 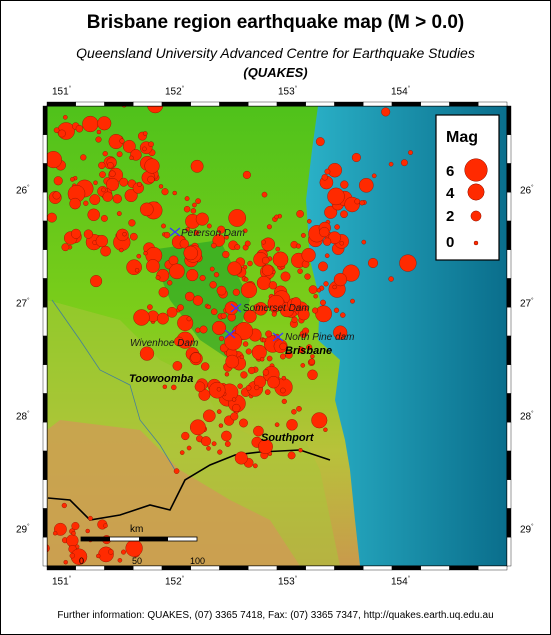 What do you see at coordinates (226, 284) in the screenshot?
I see `dam-markers` at bounding box center [226, 284].